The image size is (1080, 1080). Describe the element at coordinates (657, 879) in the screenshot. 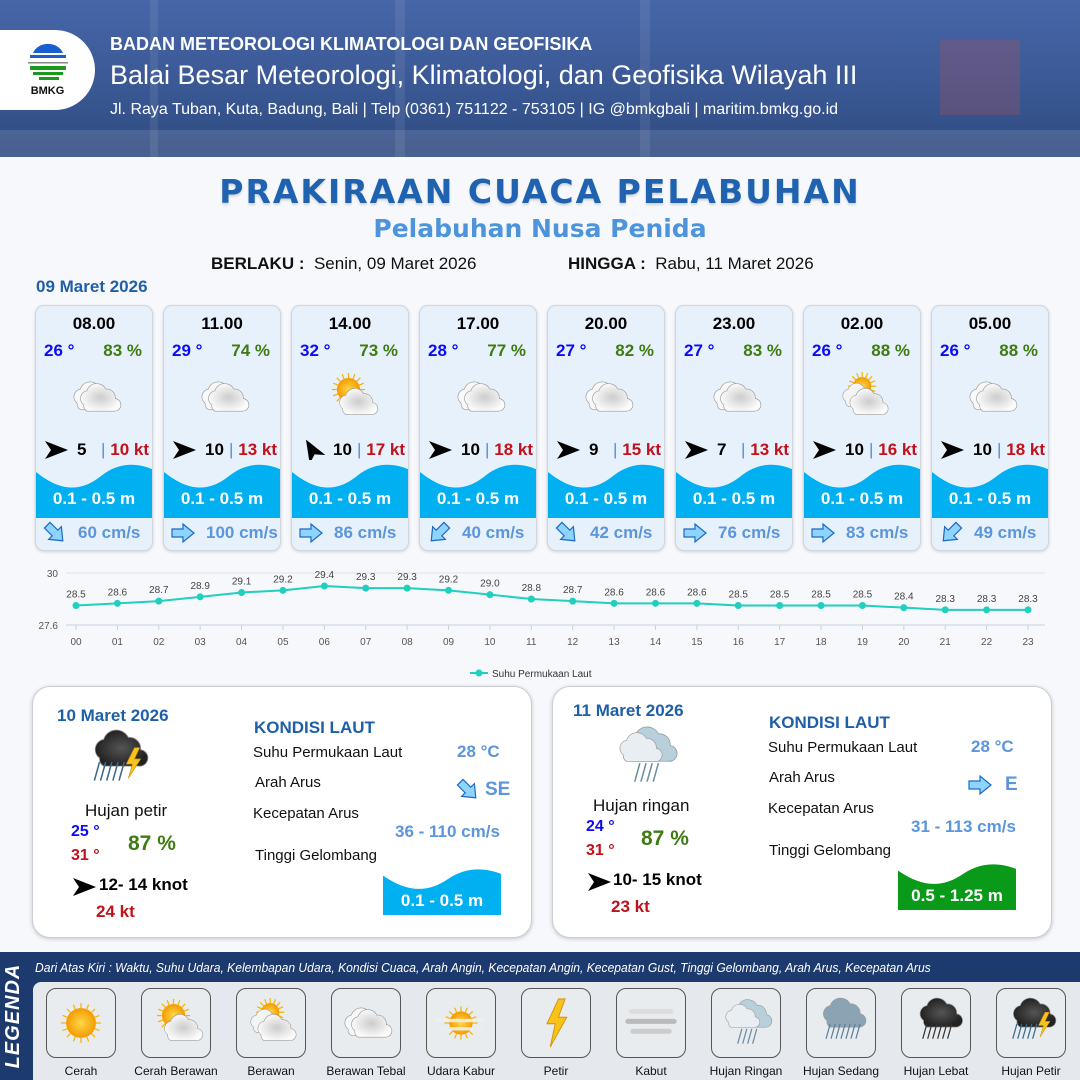

I see `wind-speed: 10- 15 knot` at that location.